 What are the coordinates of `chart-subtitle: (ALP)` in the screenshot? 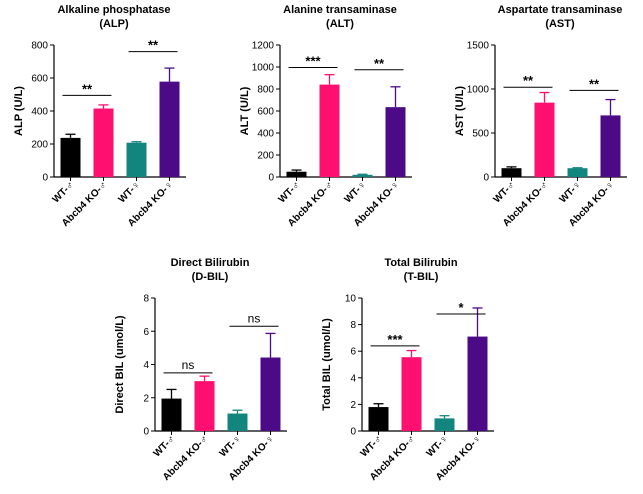 It's located at (114, 24).